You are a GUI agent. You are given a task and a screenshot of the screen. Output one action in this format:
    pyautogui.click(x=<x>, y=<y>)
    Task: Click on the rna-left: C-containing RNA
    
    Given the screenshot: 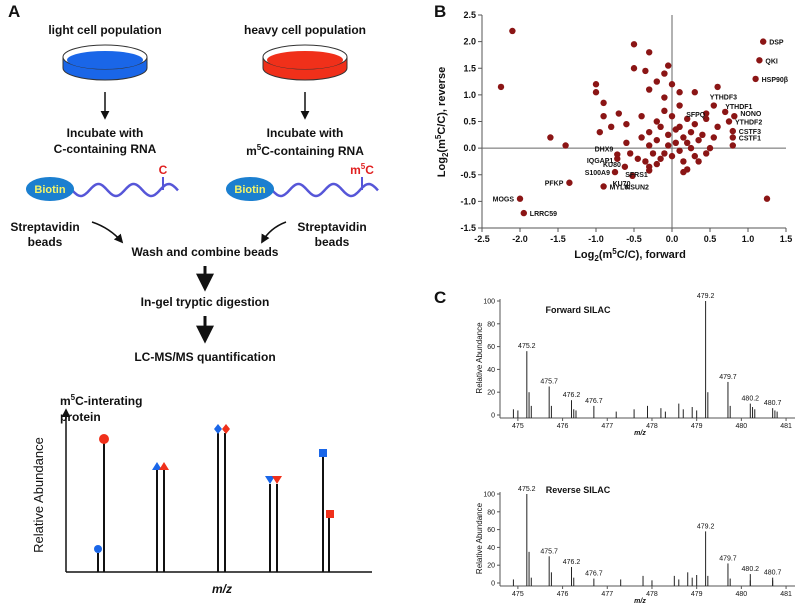 What is the action you would take?
    pyautogui.click(x=105, y=149)
    